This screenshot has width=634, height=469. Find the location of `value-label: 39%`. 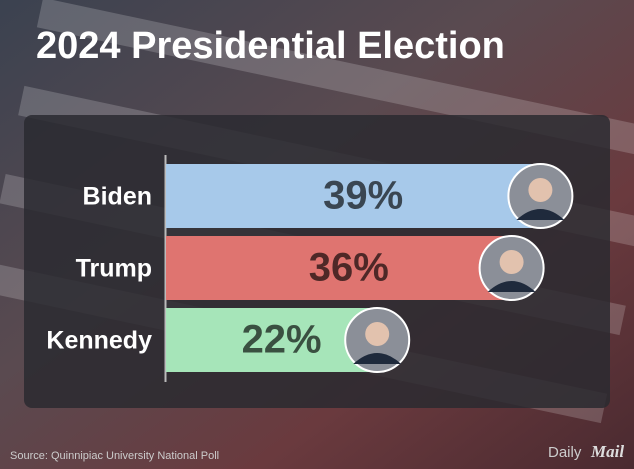

value-label: 39% is located at coordinates (363, 196).